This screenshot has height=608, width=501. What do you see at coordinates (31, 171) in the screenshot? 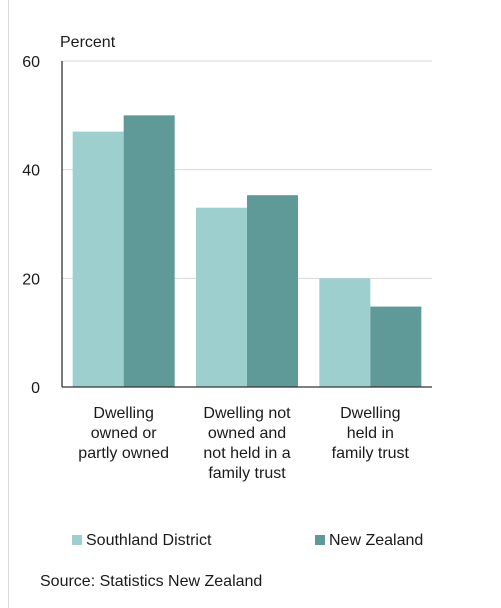
I see `y-tick-label: 40` at bounding box center [31, 171].